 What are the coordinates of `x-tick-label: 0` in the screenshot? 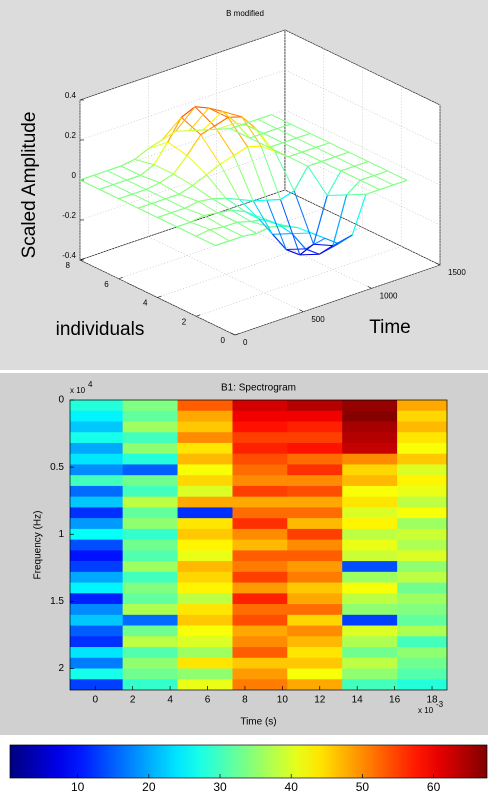 It's located at (245, 342).